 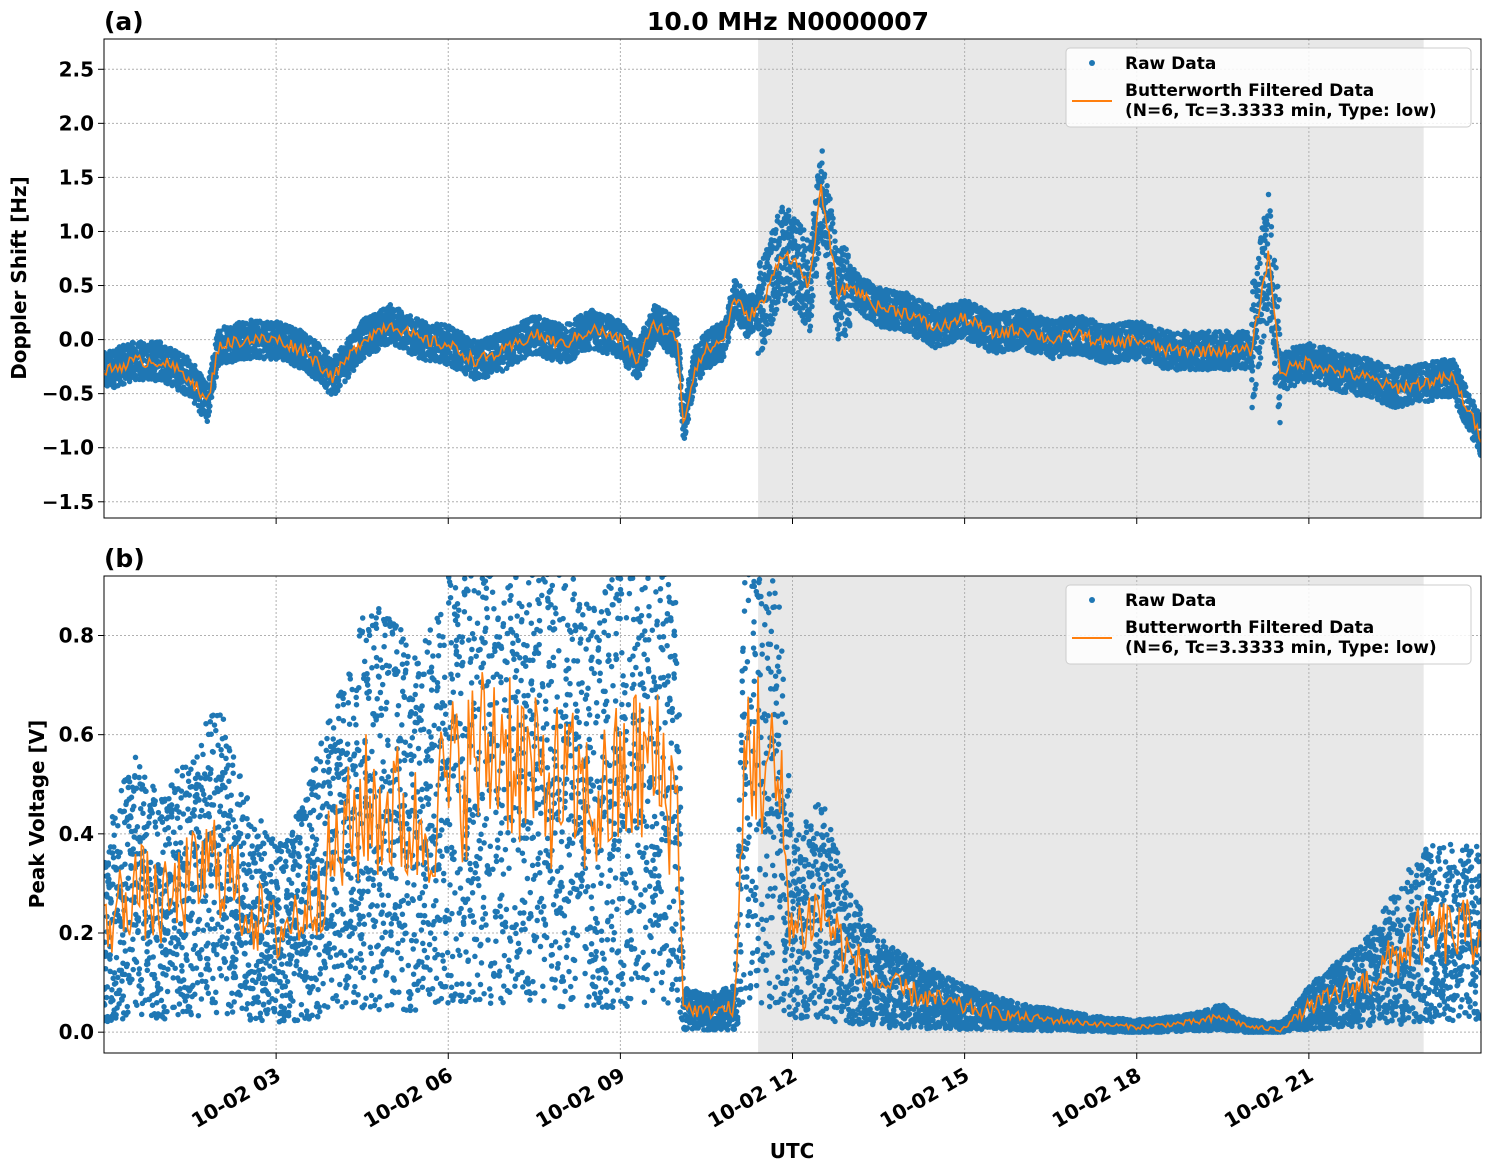 I want to click on y-tick-label: −1.0, so click(x=68, y=448).